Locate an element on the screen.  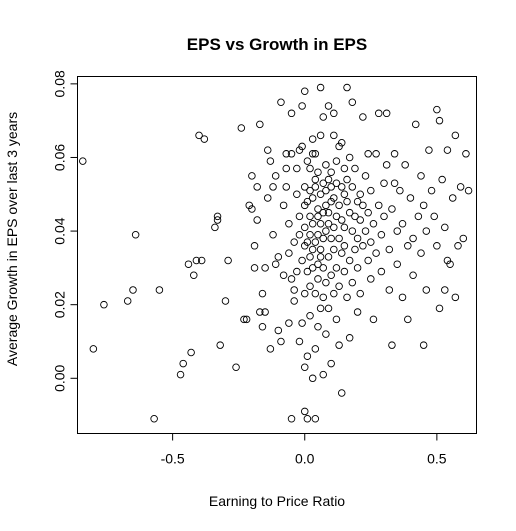
y-tick-label: 0.04 is located at coordinates (60, 230).